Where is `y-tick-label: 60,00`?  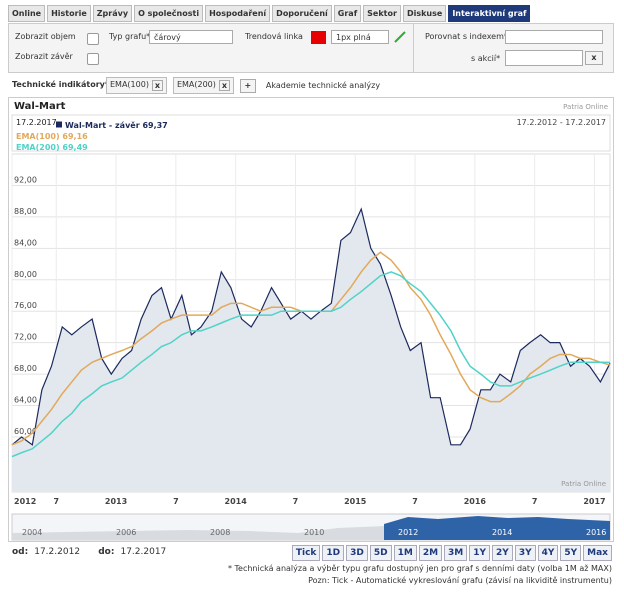 y-tick-label: 60,00 is located at coordinates (25, 431).